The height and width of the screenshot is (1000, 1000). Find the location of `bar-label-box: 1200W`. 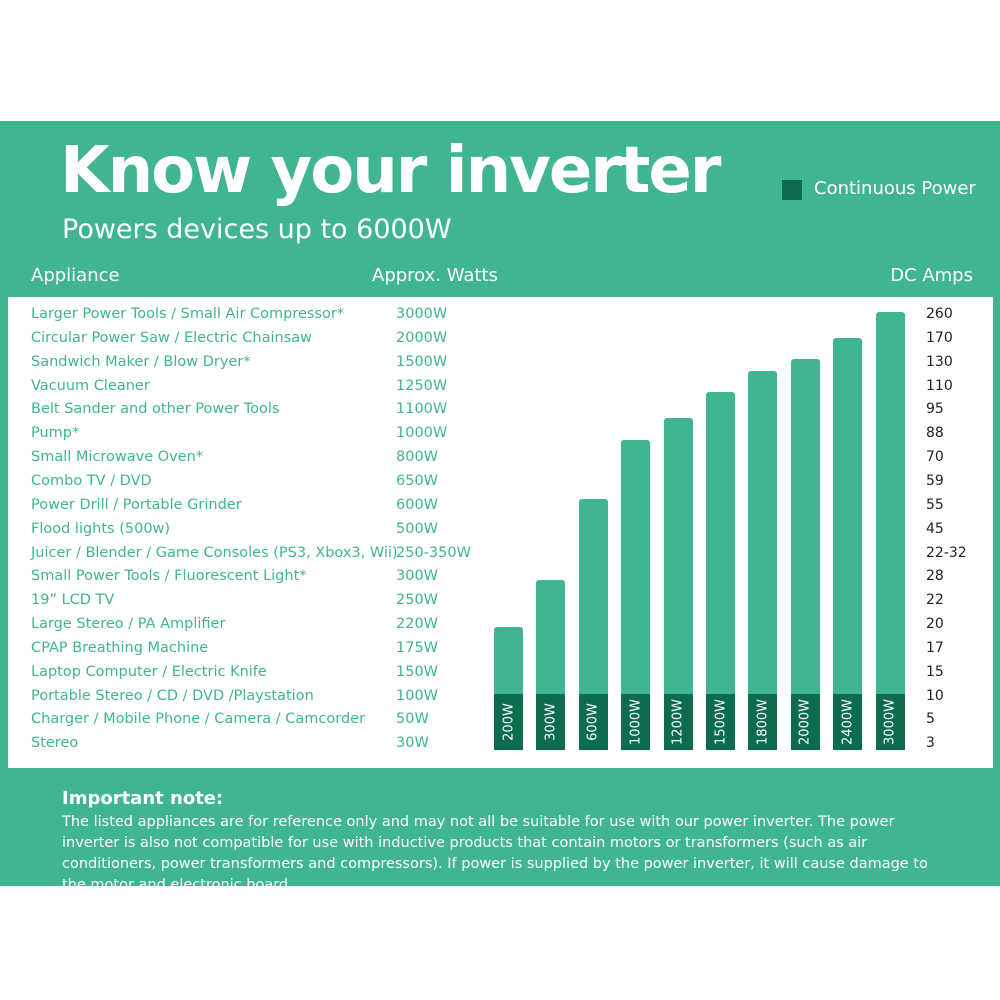

bar-label-box: 1200W is located at coordinates (678, 722).